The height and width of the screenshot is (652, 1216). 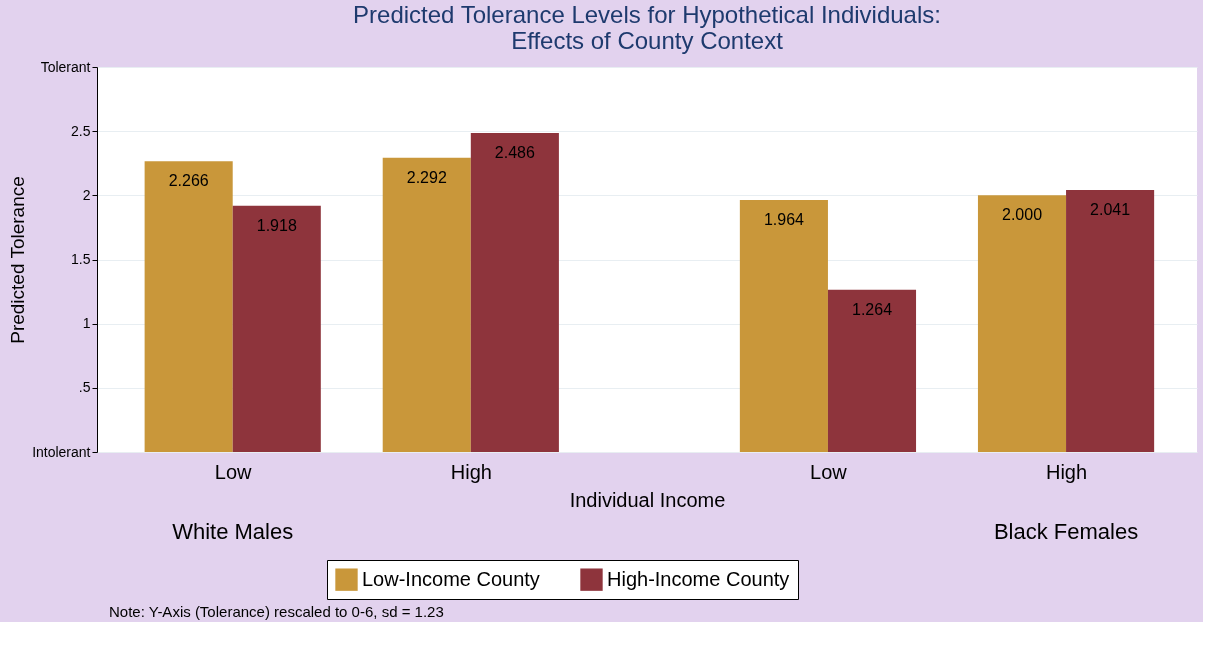 I want to click on data-label: 2.486, so click(x=514, y=152).